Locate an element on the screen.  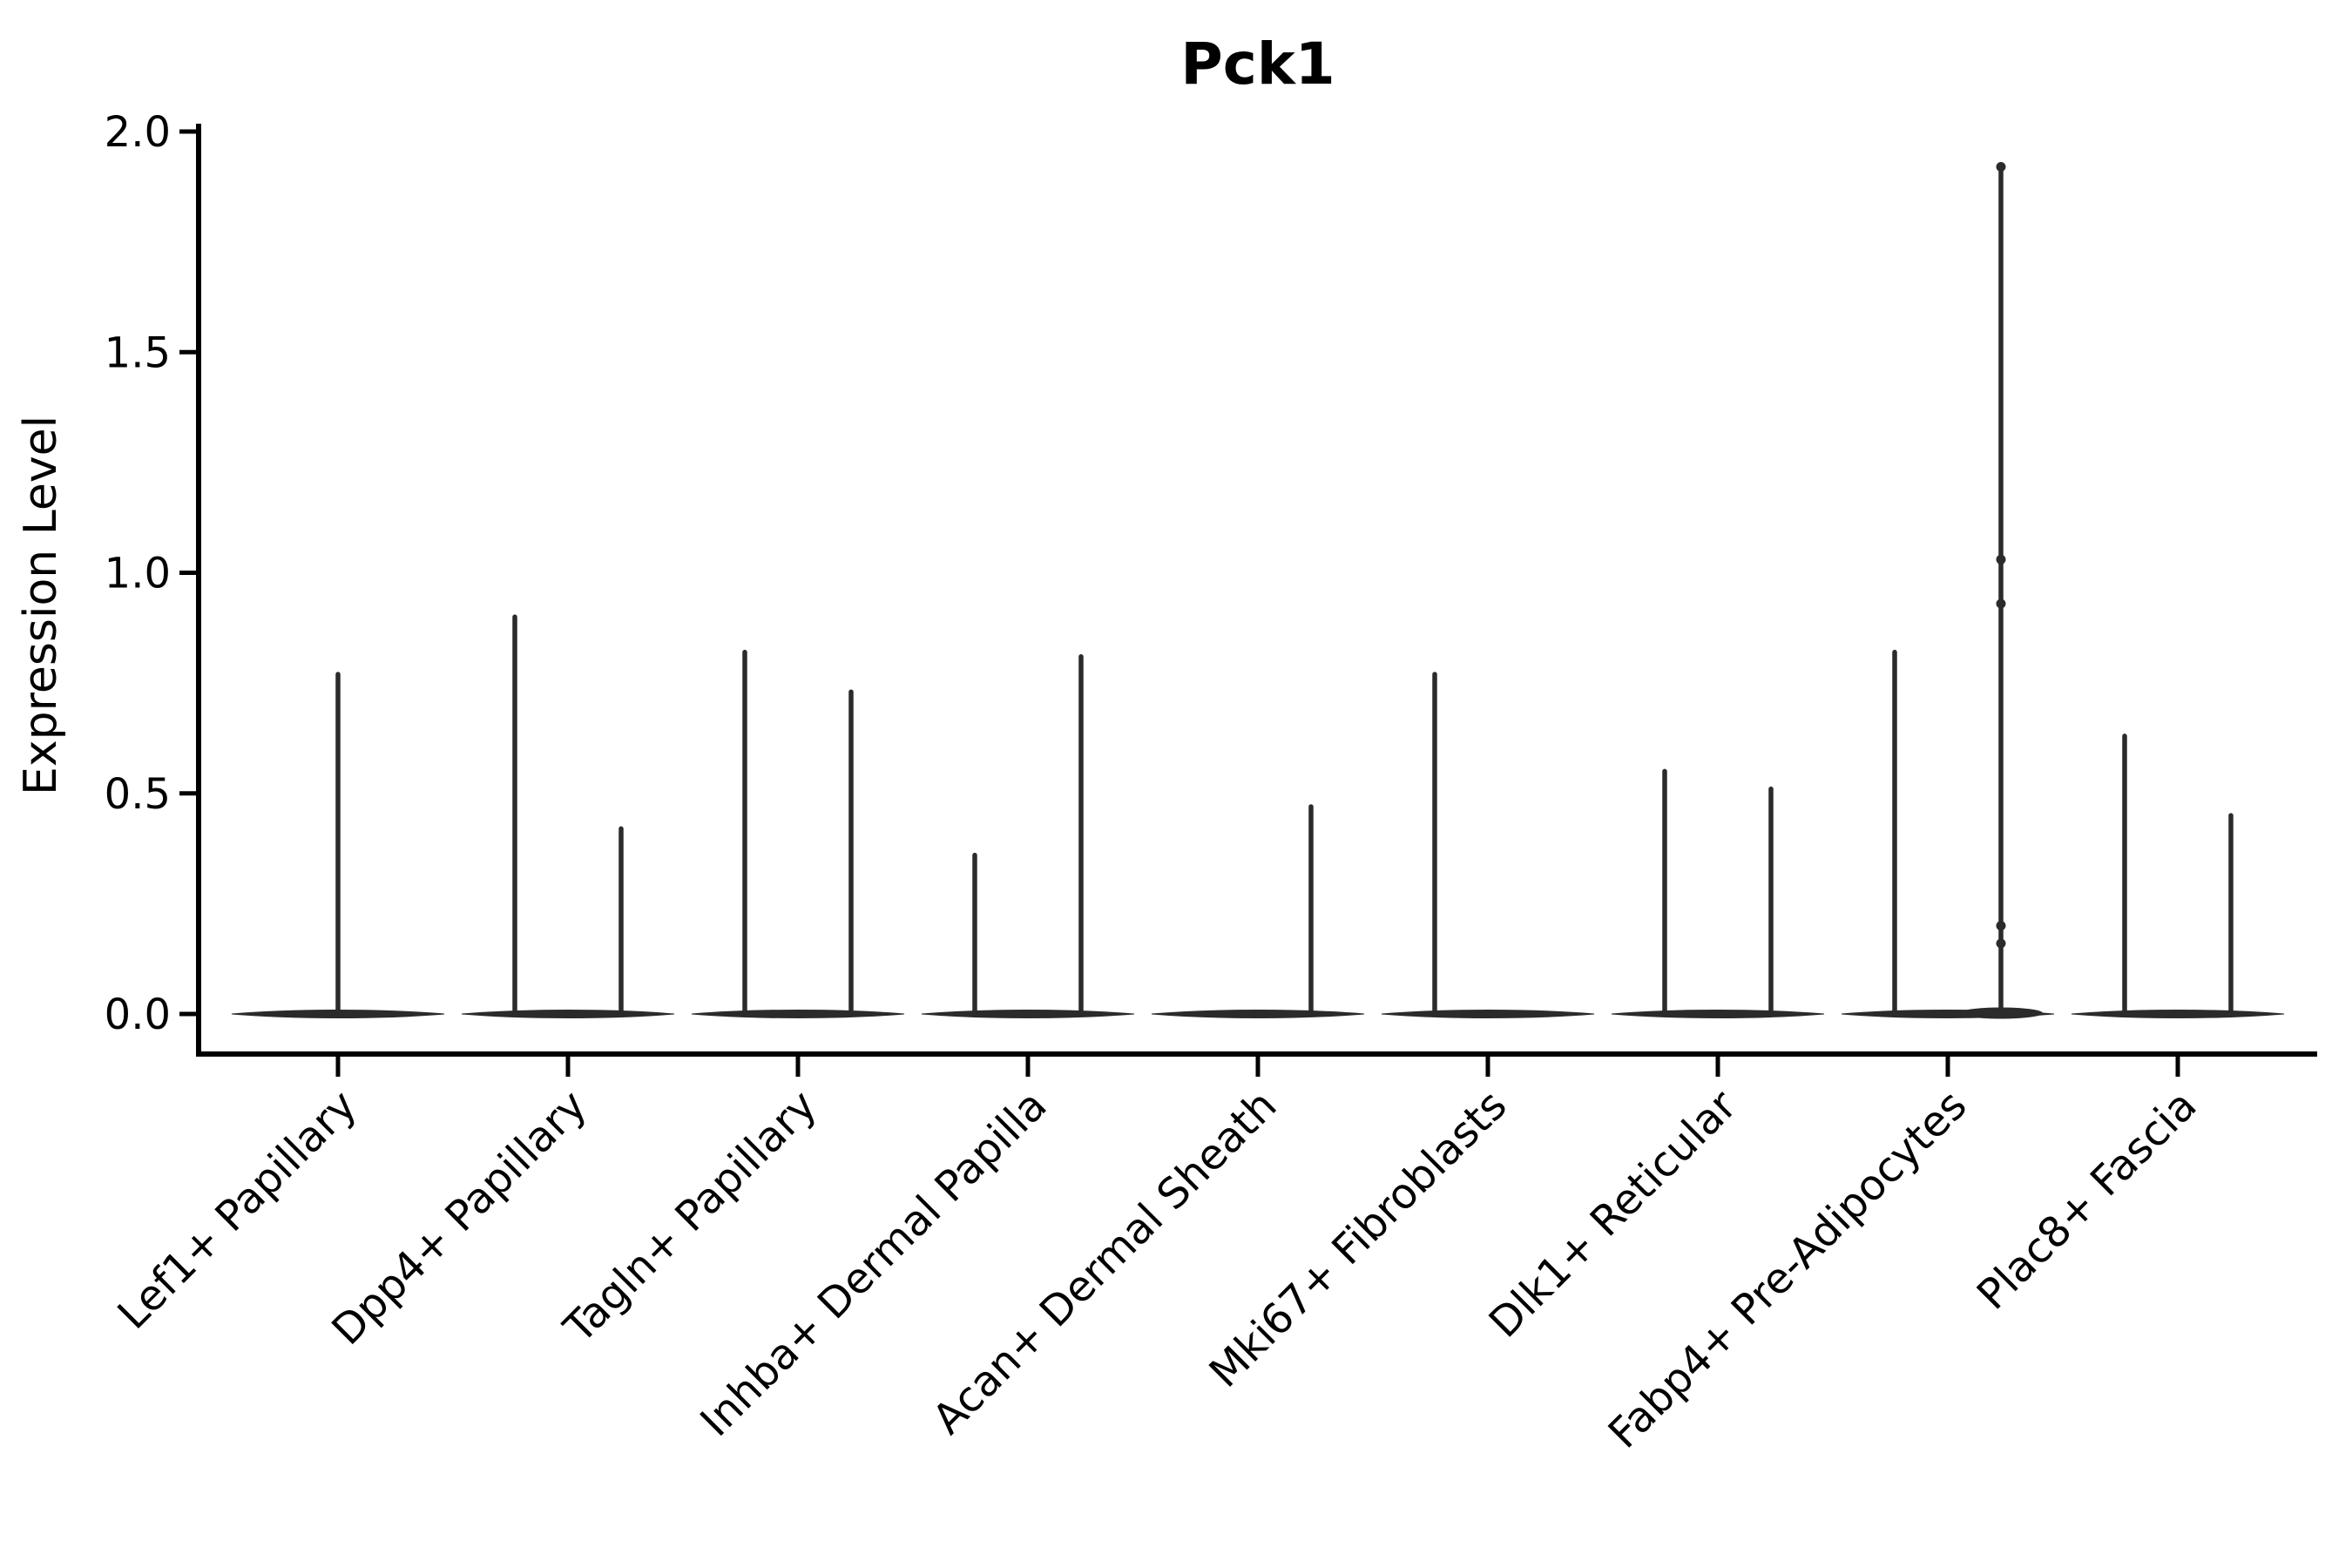
x-tick-label: Dlk1+ Reticular is located at coordinates (1614, 1214).